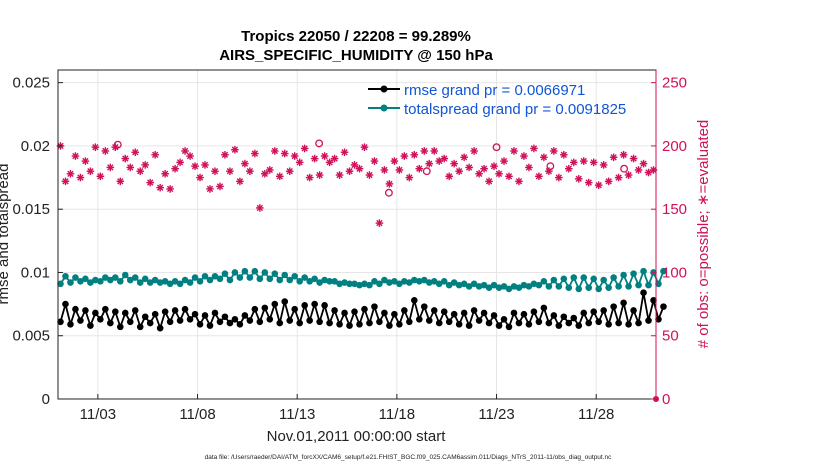 The height and width of the screenshot is (470, 830). I want to click on y-axis-label-right: # of obs: o=possible; ∗=evaluated, so click(703, 234).